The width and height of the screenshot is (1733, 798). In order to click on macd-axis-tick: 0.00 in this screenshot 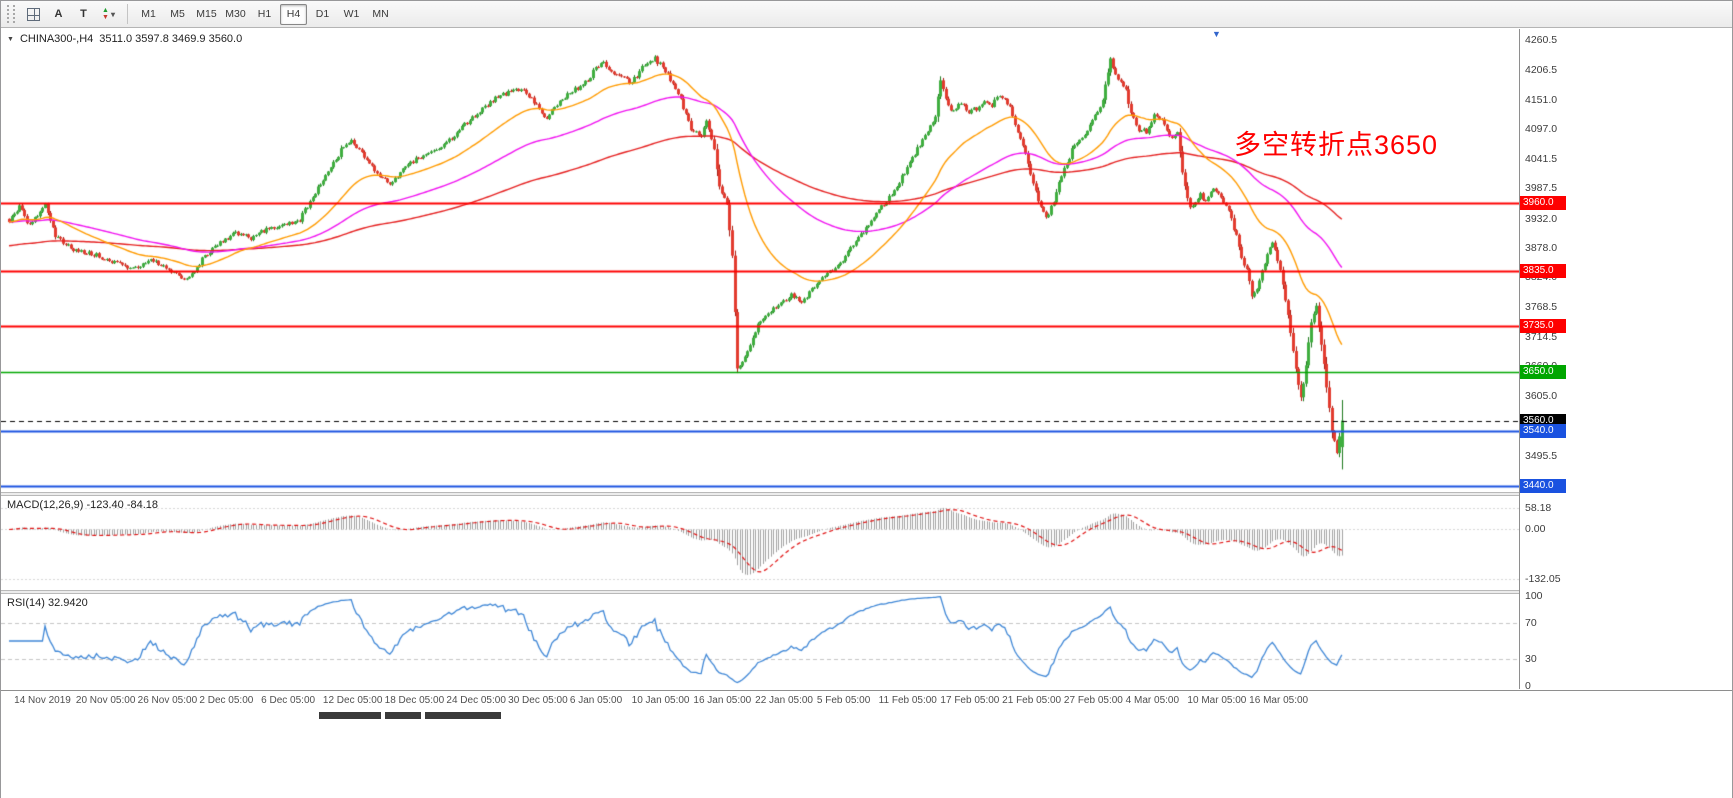, I will do `click(1535, 529)`.